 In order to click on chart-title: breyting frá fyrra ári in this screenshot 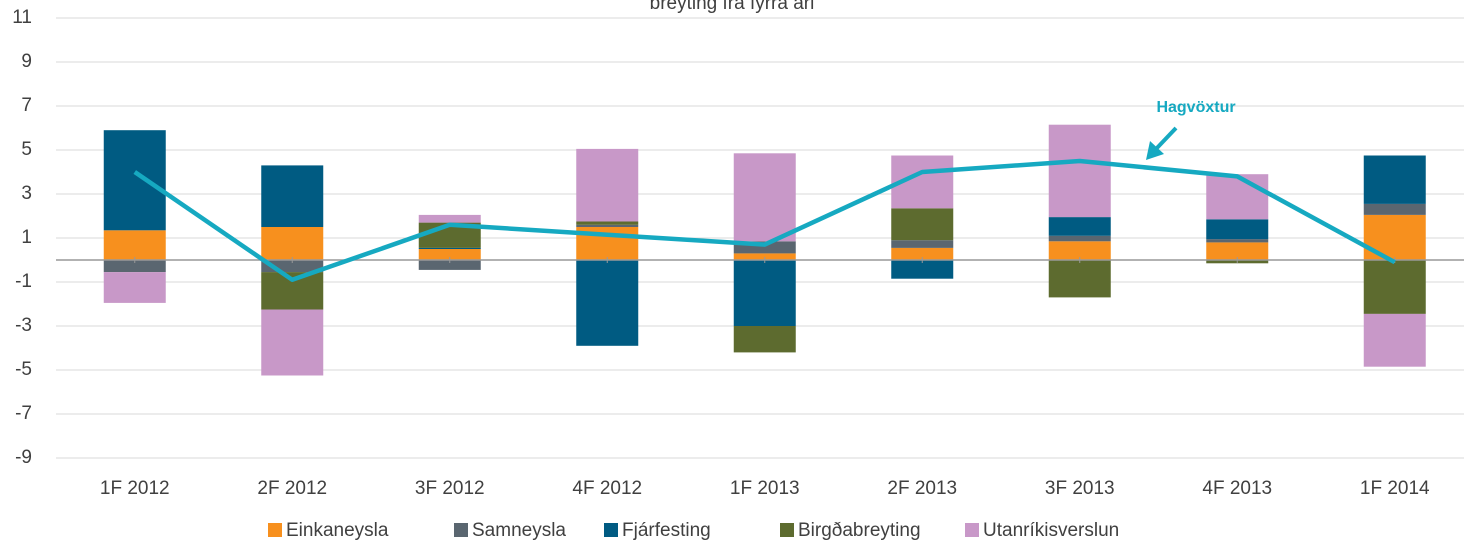, I will do `click(732, 7)`.